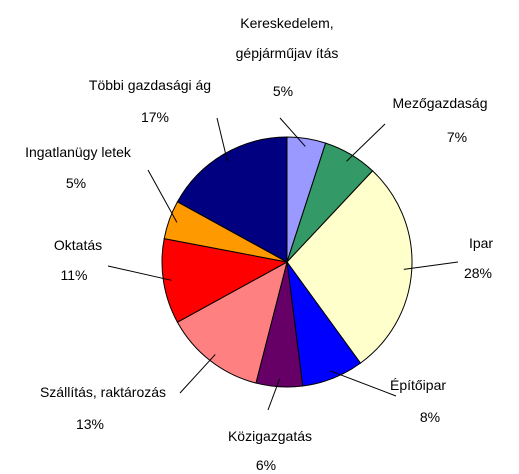 This screenshot has width=519, height=474. Describe the element at coordinates (74, 275) in the screenshot. I see `slice-value-label: 11%` at that location.